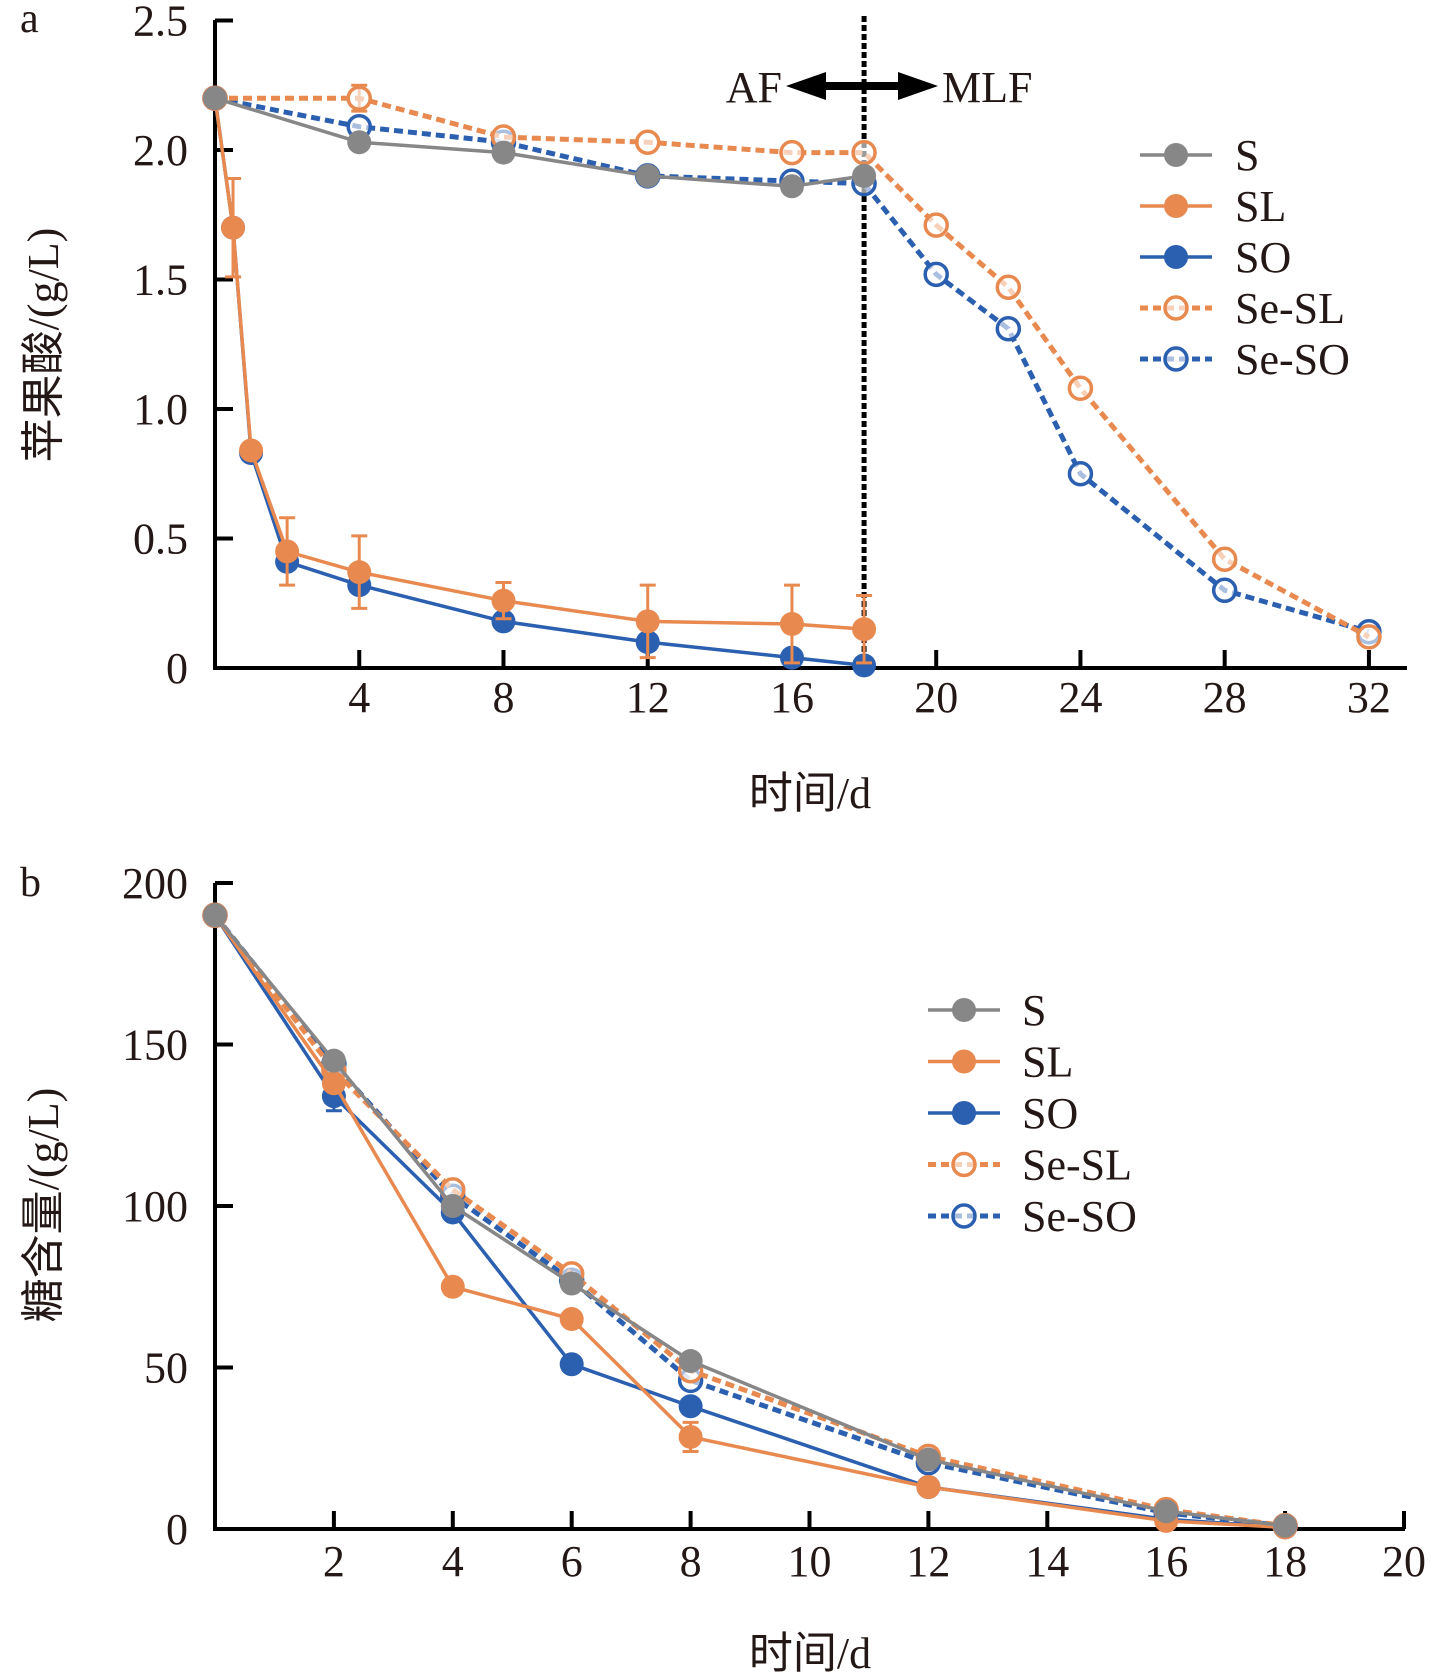 The height and width of the screenshot is (1678, 1433). I want to click on chart-b-xlabel: 时间/d, so click(810, 1653).